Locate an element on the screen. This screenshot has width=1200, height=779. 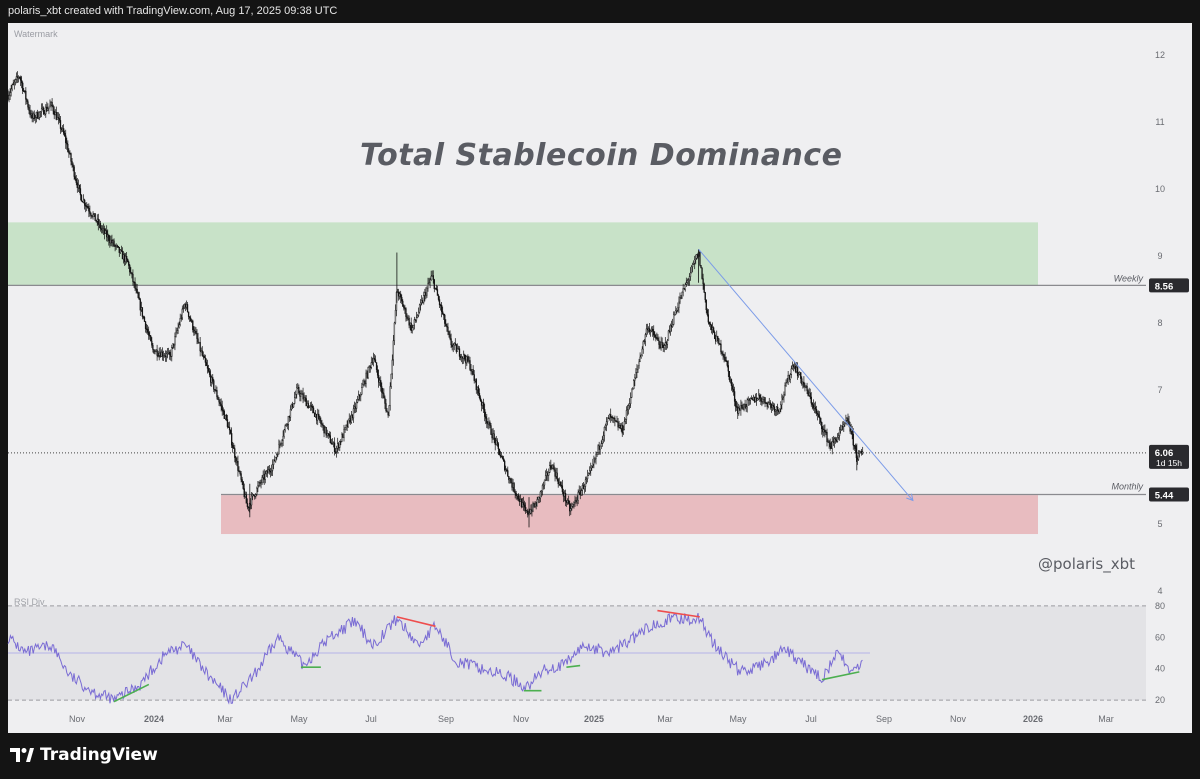
rsi-line is located at coordinates (435, 658).